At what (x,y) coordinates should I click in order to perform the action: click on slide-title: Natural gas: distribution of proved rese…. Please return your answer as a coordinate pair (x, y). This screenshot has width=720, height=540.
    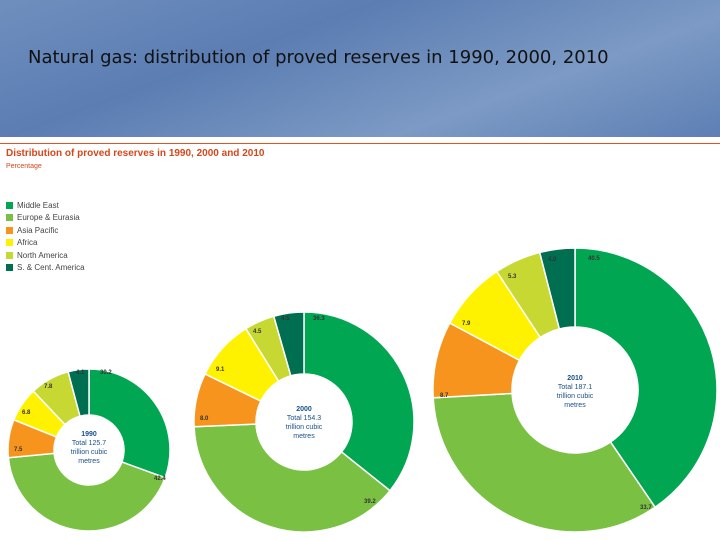
    Looking at the image, I should click on (318, 57).